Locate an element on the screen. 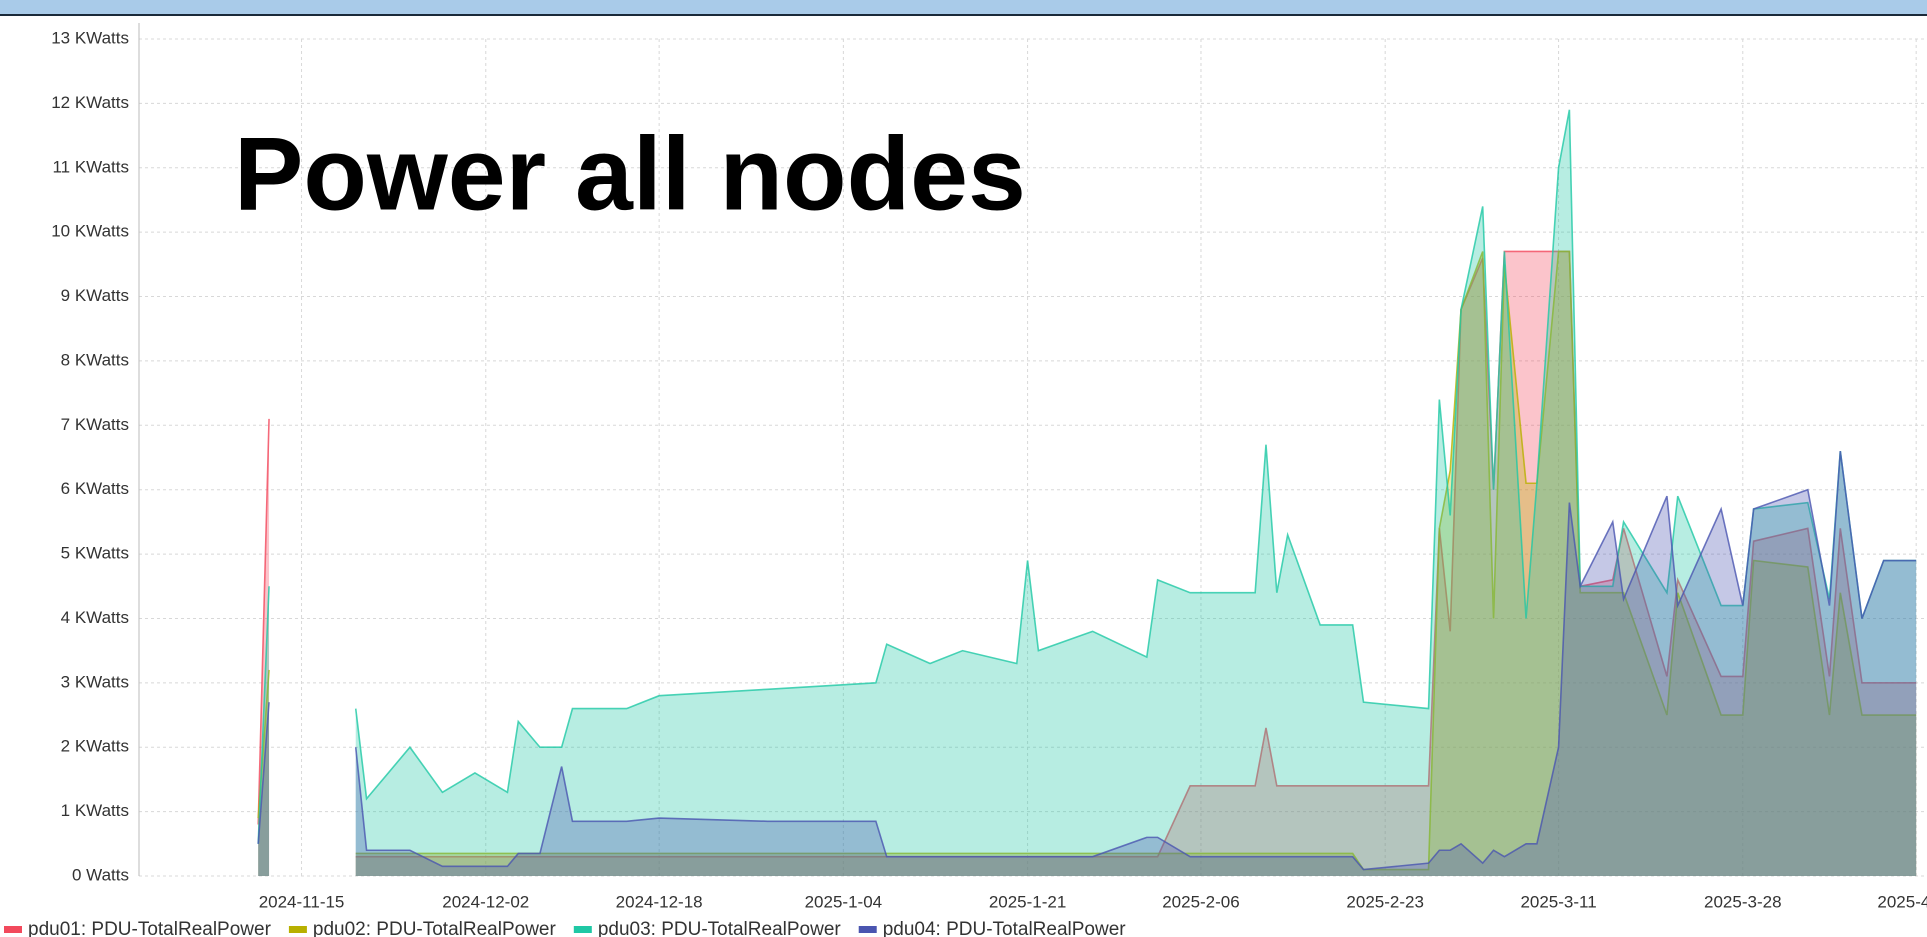 This screenshot has width=1927, height=937. y-tick-label: 13 KWatts is located at coordinates (90, 37).